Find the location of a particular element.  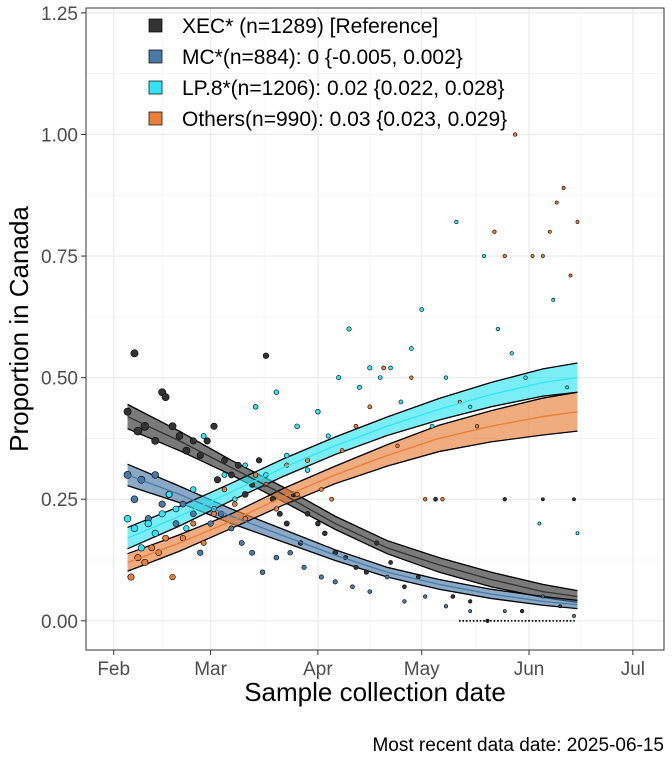

y-tick-label: 0.00 is located at coordinates (59, 622).